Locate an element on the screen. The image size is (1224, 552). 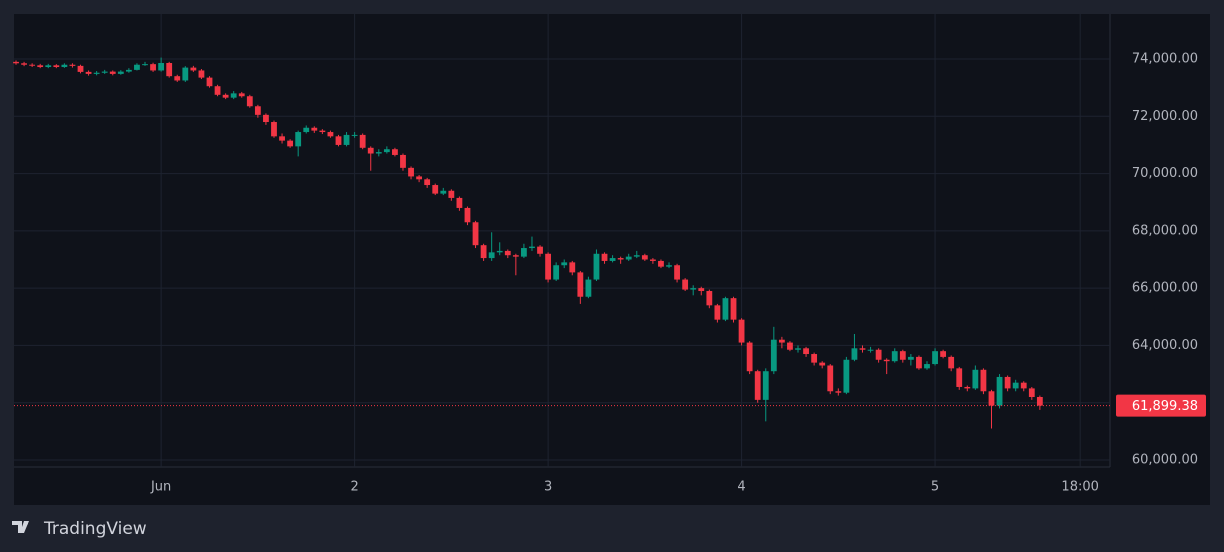
last-price-badge is located at coordinates (1161, 405).